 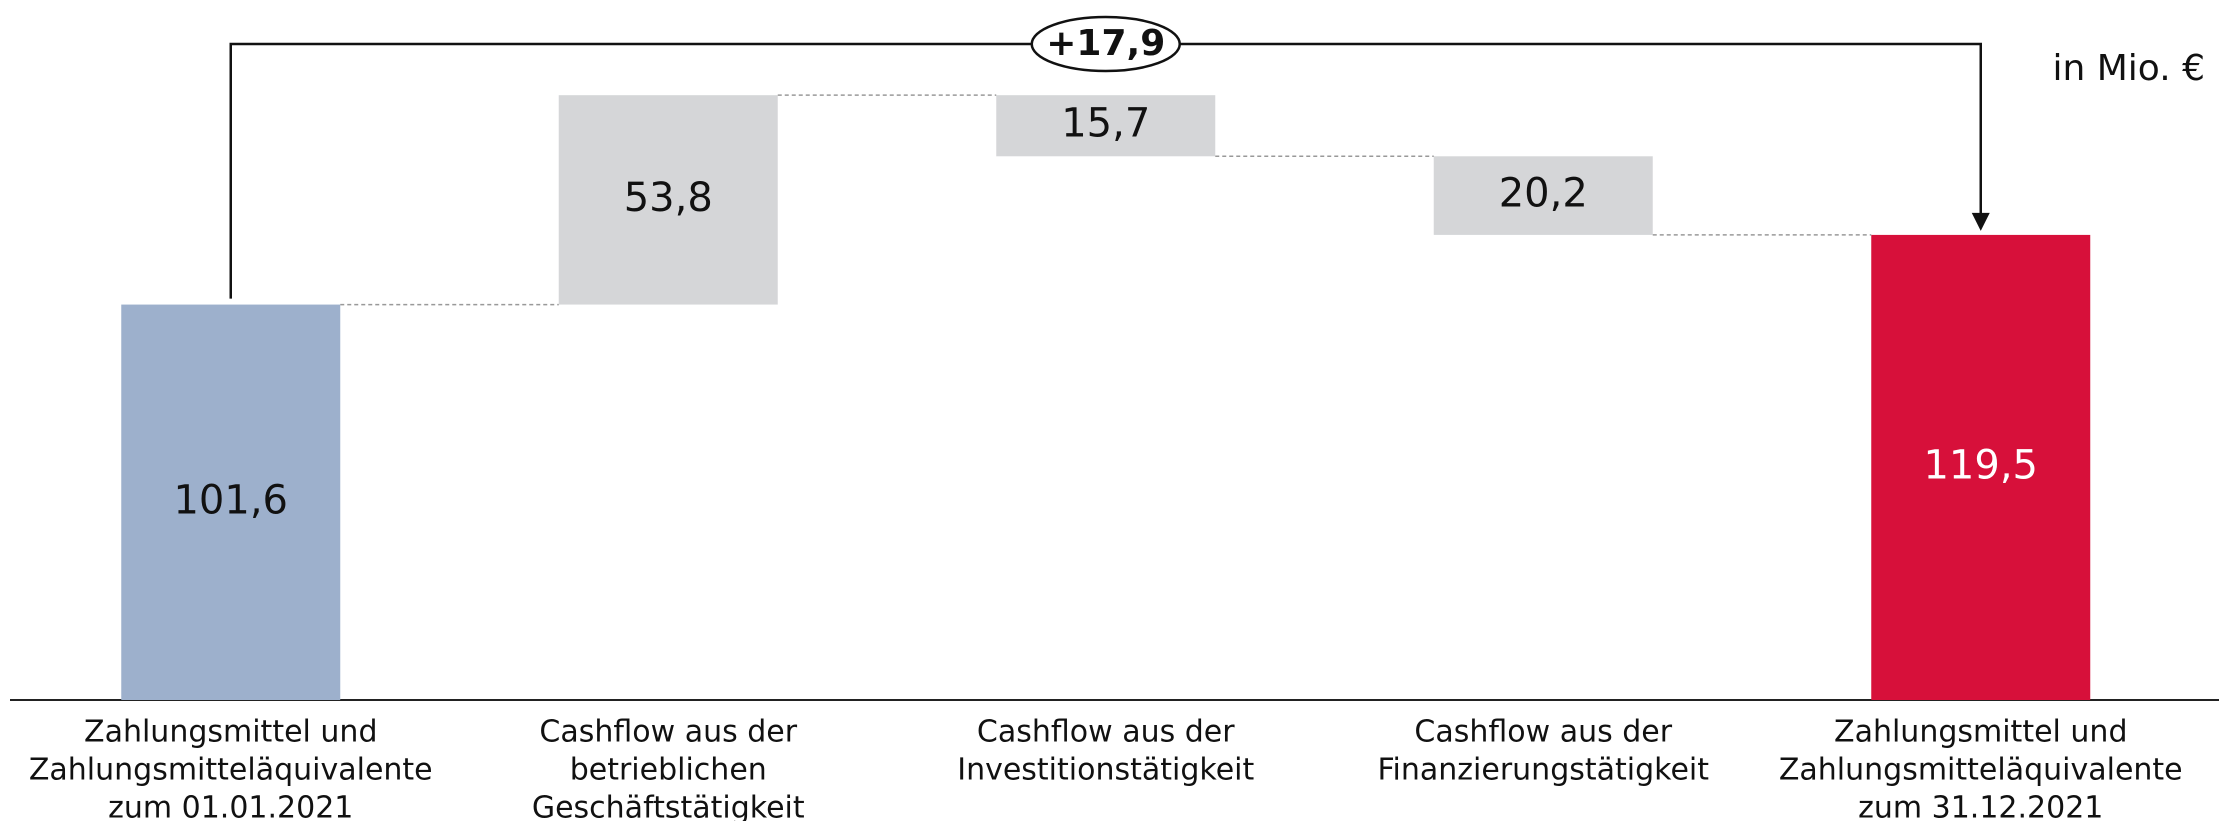 I want to click on annotation: +17,9, so click(x=1105, y=43).